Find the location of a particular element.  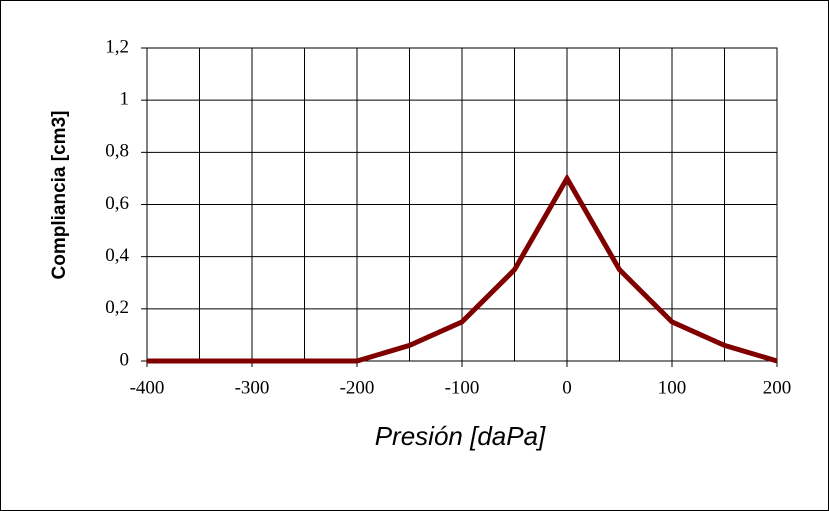

y-tick-label: 0 is located at coordinates (125, 359).